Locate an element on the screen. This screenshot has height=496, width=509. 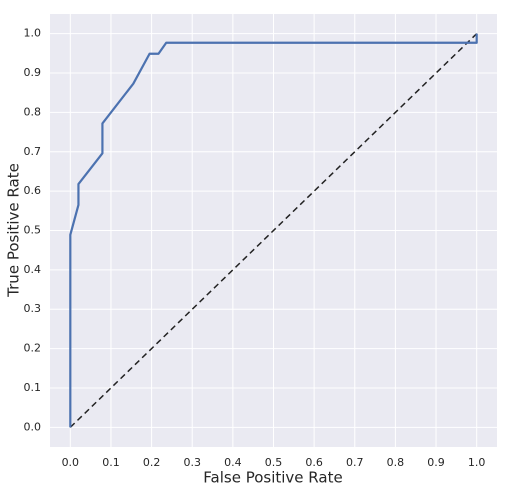
x-tick-label: 0.5 is located at coordinates (274, 462).